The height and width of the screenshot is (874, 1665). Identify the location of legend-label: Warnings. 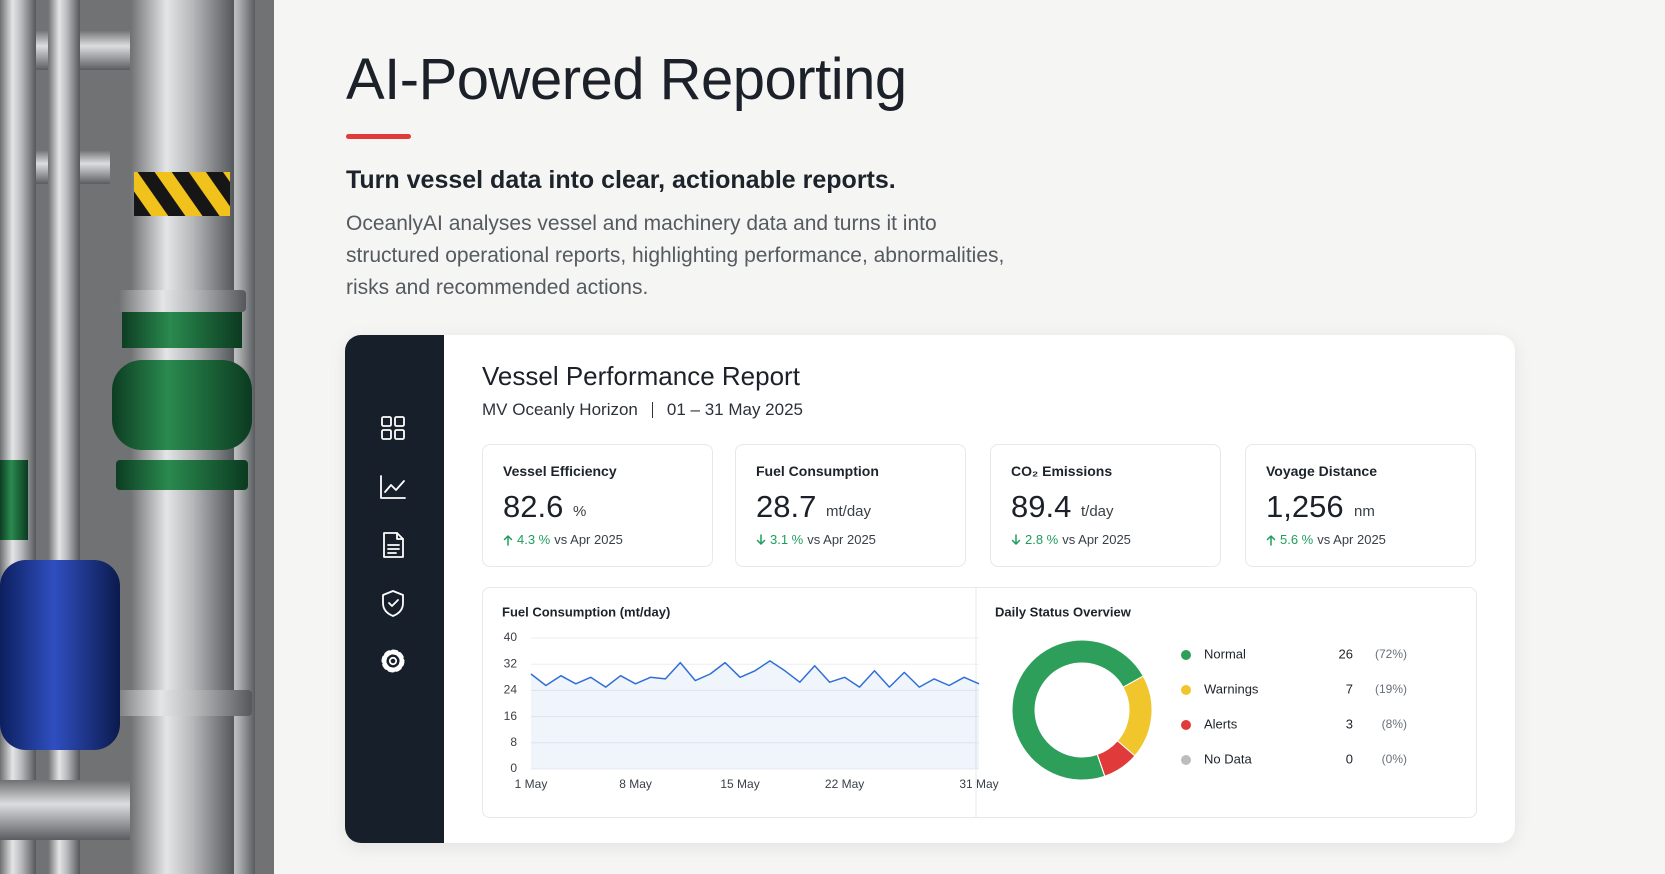
(1231, 688).